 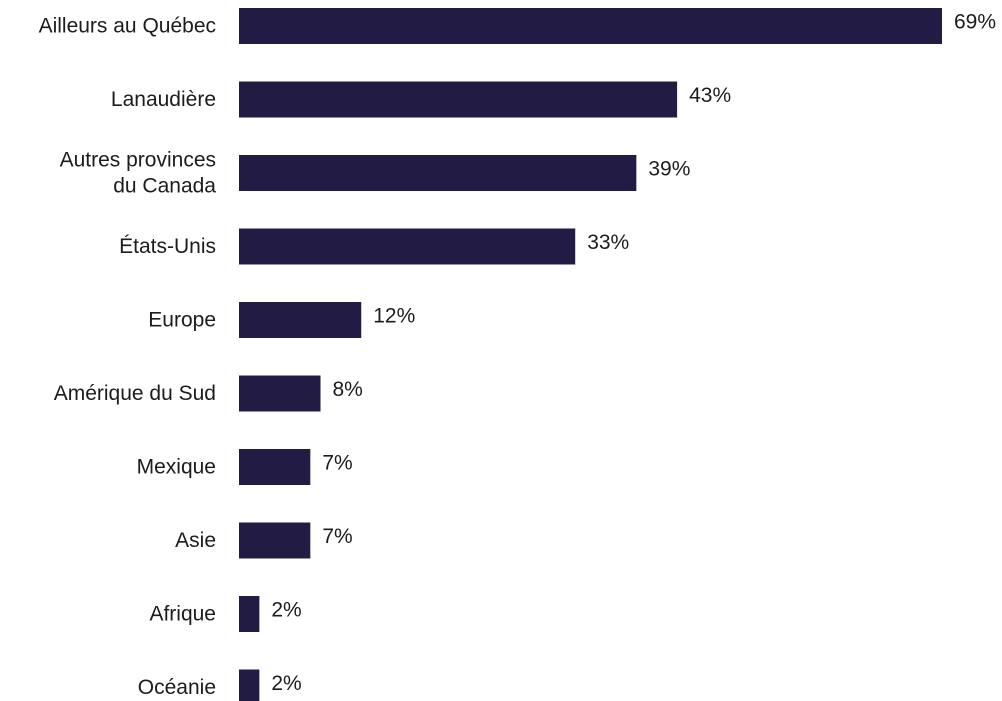 I want to click on category-label-line: Afrique, so click(x=182, y=614).